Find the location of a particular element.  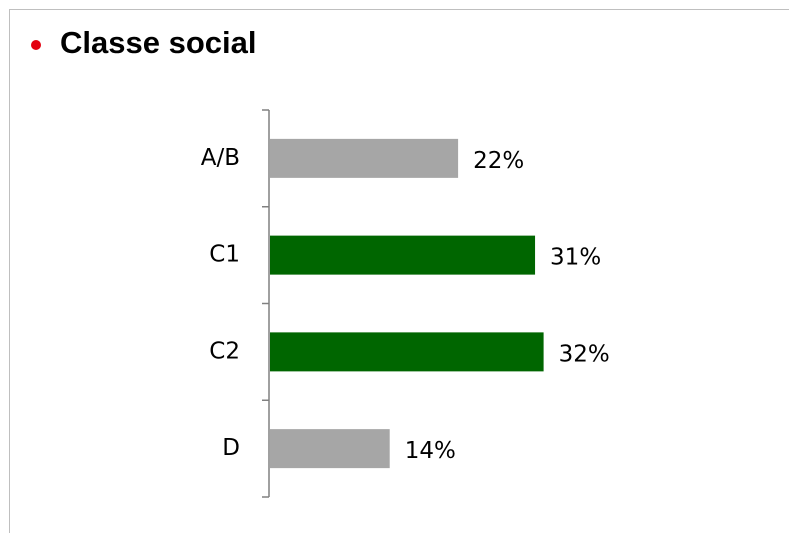

category-label: D is located at coordinates (231, 448).